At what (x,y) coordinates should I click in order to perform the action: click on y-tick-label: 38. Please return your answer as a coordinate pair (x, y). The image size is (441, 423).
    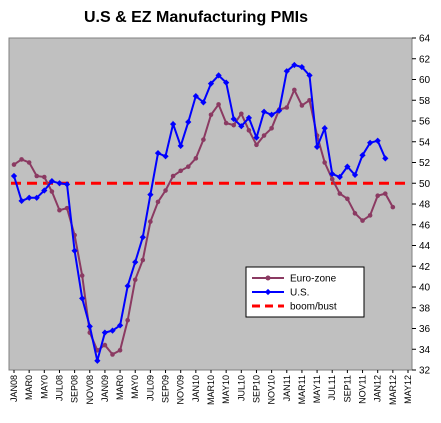
    Looking at the image, I should click on (425, 308).